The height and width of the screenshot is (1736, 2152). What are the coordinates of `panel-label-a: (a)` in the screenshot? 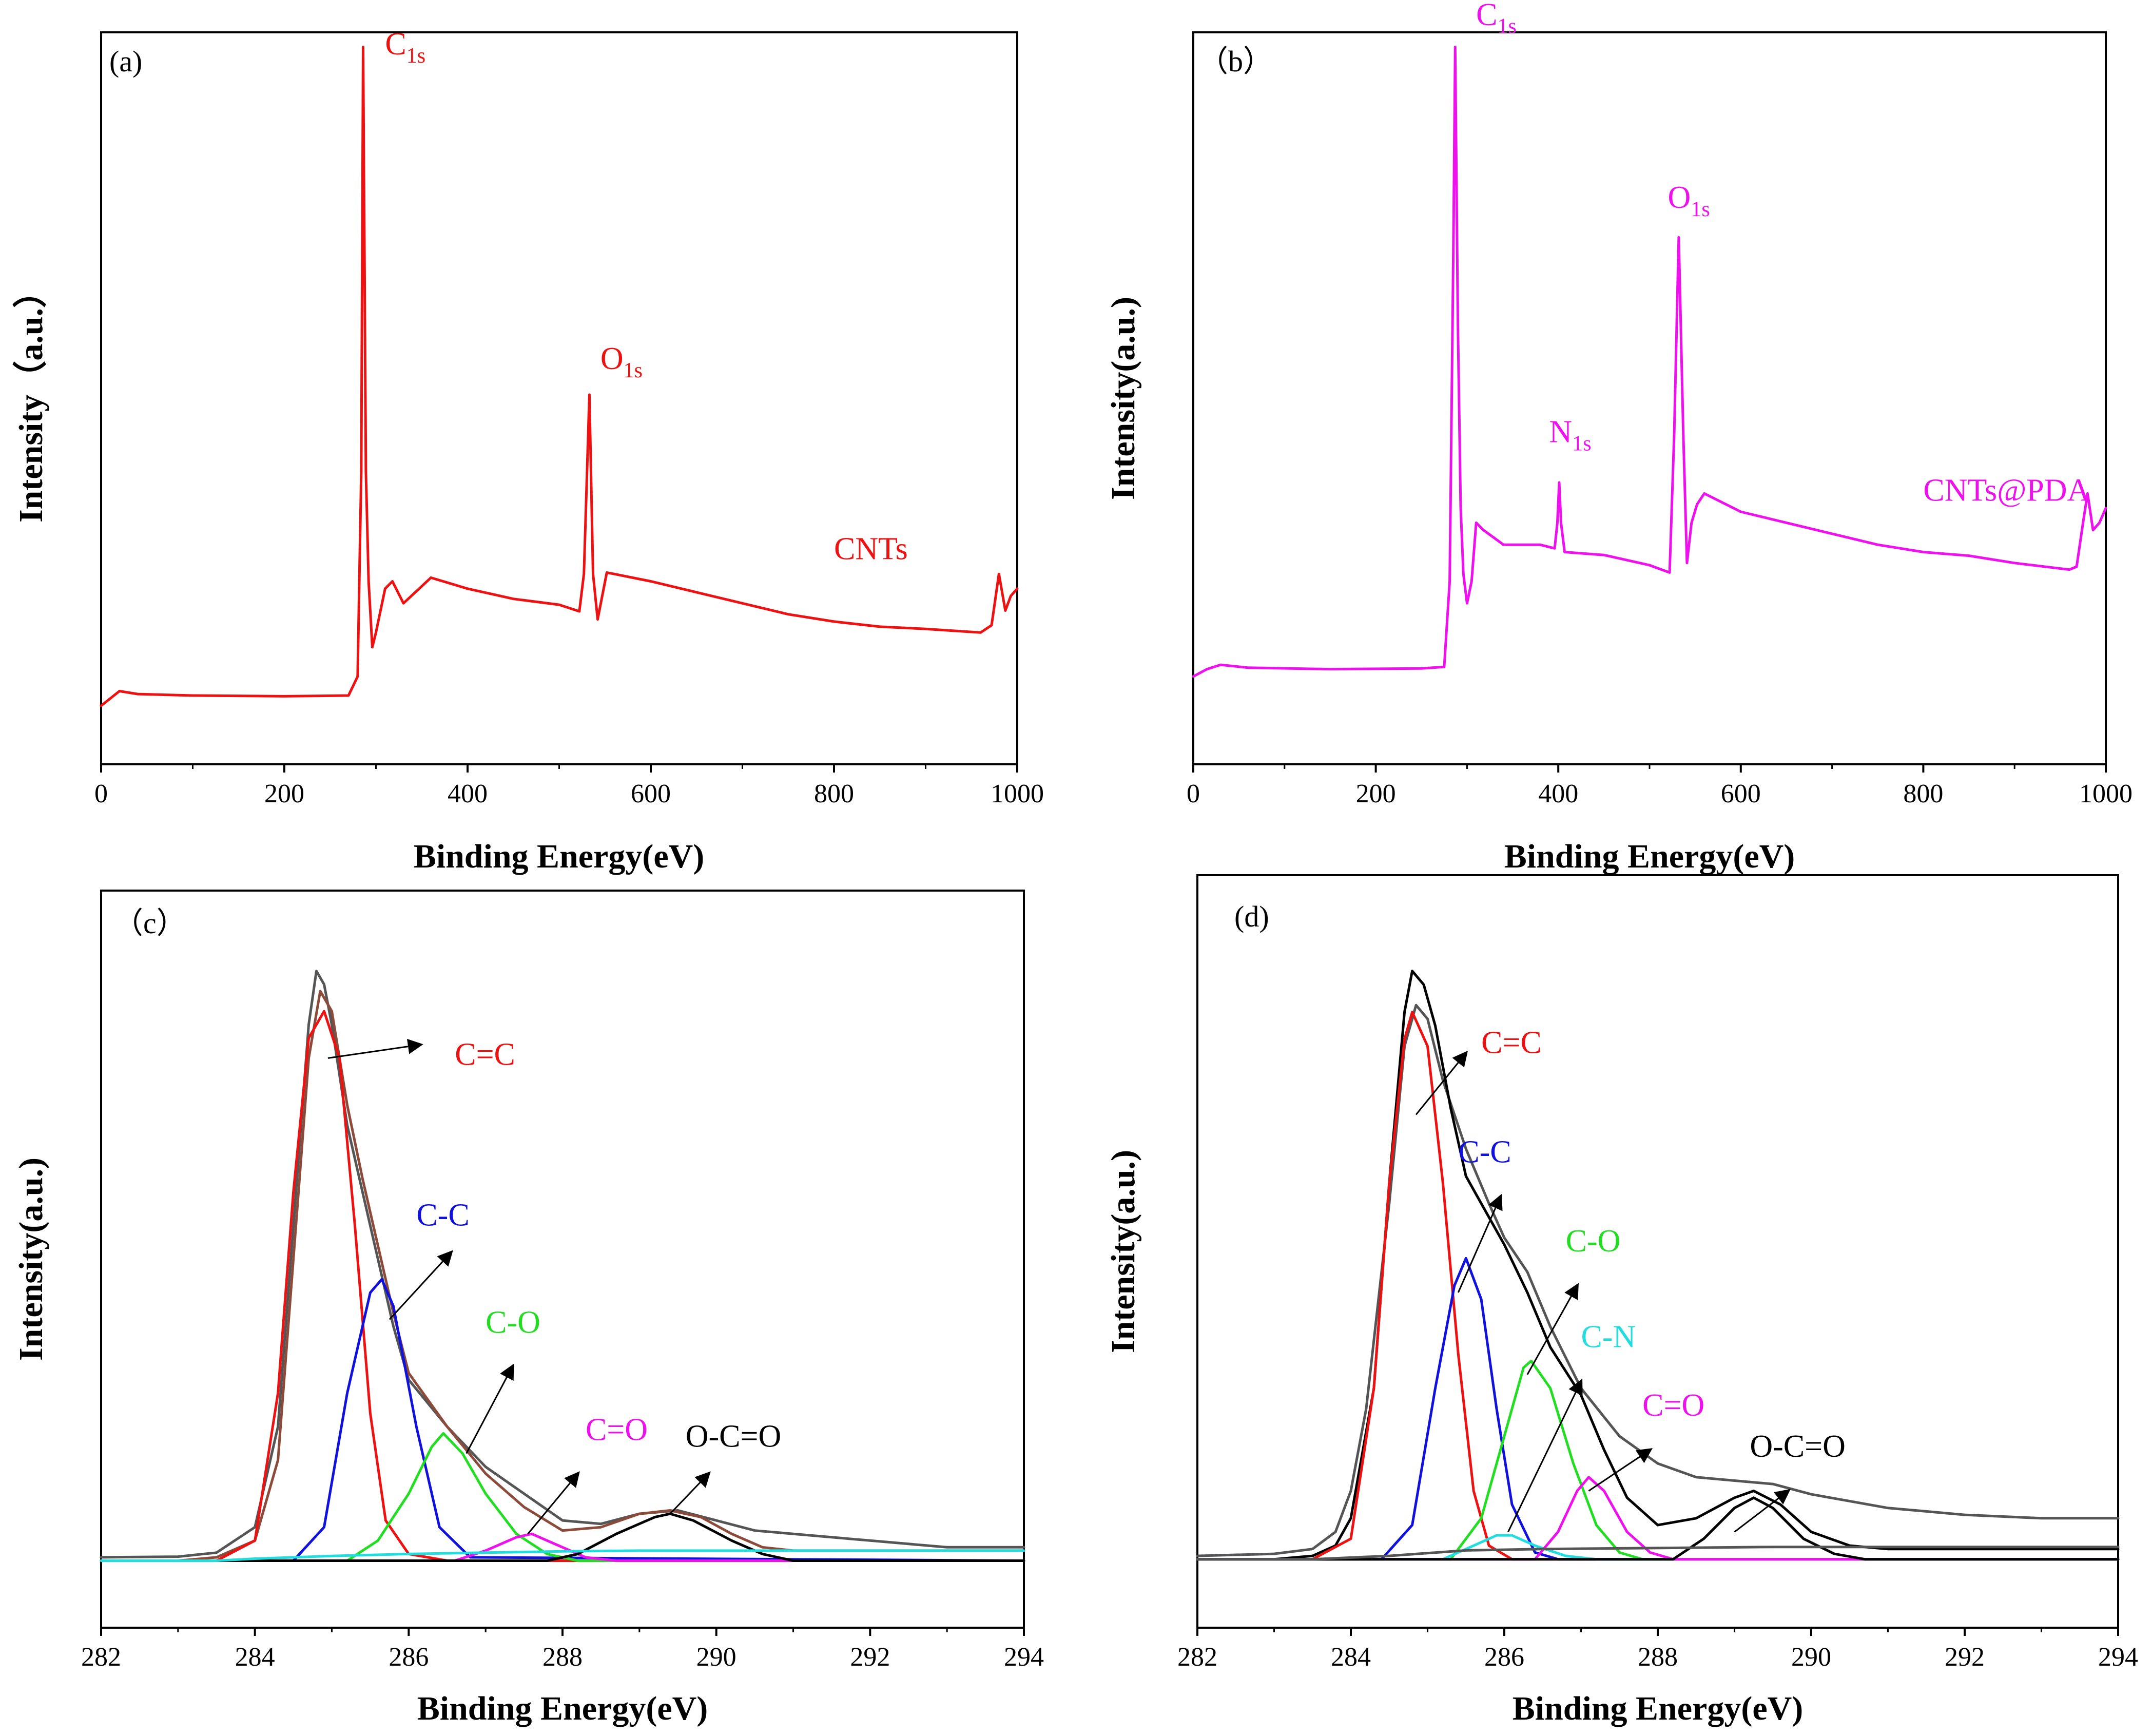 It's located at (125, 61).